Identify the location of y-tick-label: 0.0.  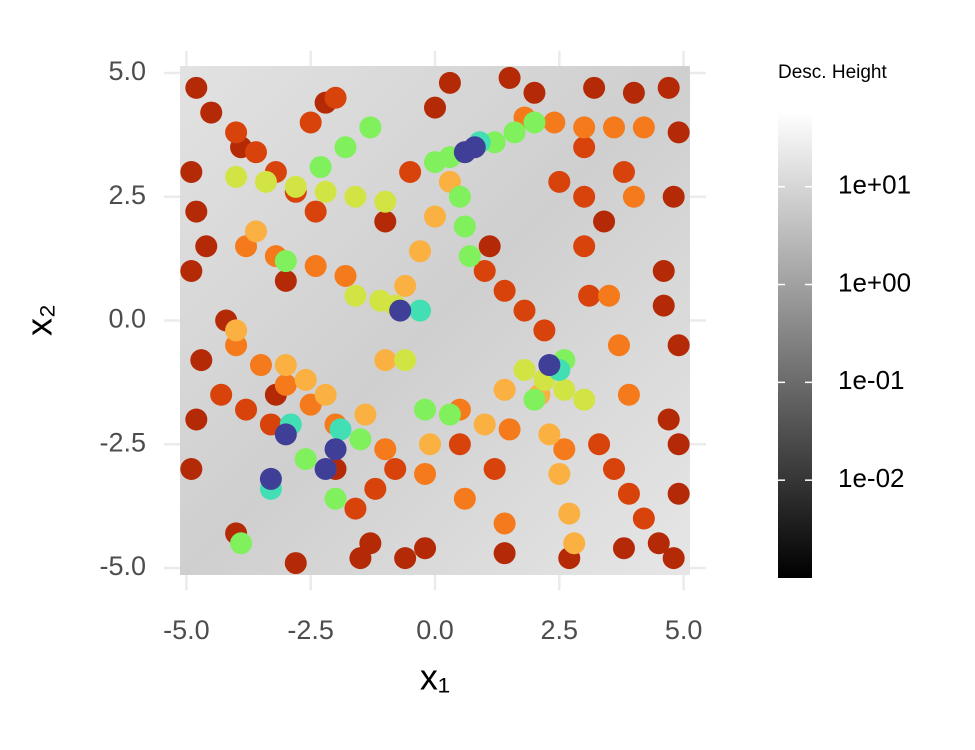
(127, 319).